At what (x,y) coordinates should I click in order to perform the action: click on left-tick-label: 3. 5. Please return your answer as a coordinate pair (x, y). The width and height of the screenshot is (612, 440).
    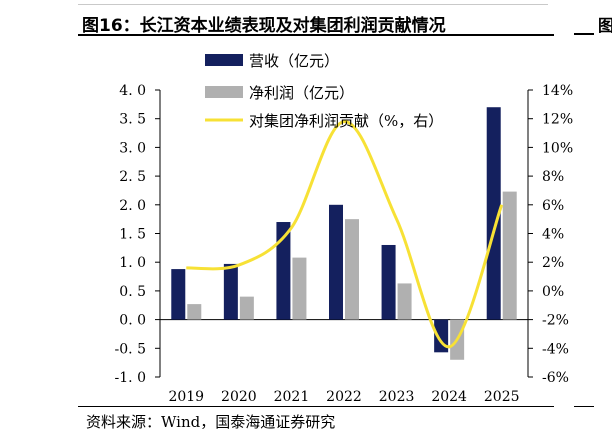
    Looking at the image, I should click on (132, 120).